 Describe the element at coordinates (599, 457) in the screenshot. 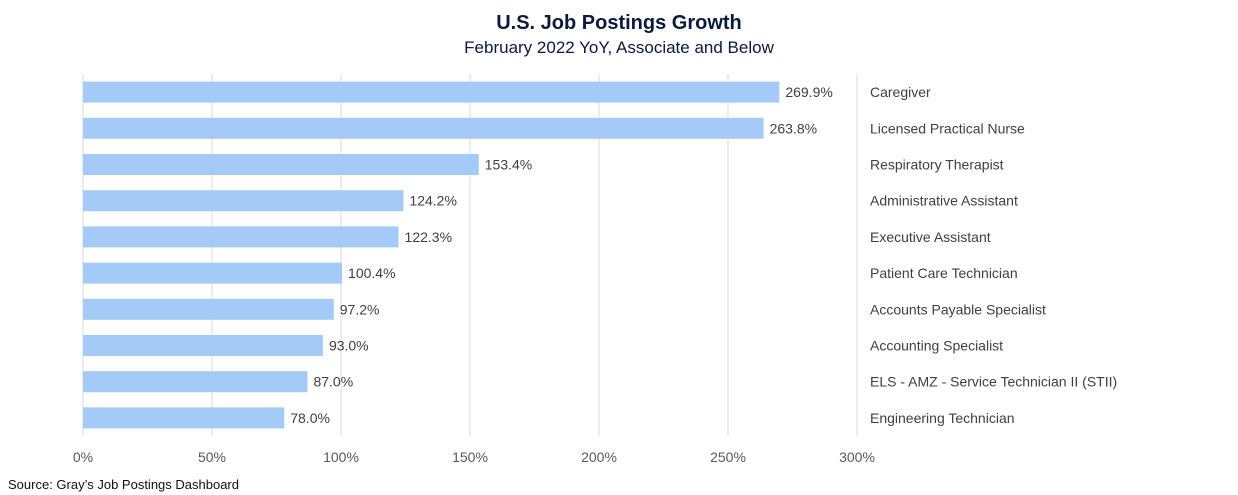

I see `x-tick-label: 200%` at that location.